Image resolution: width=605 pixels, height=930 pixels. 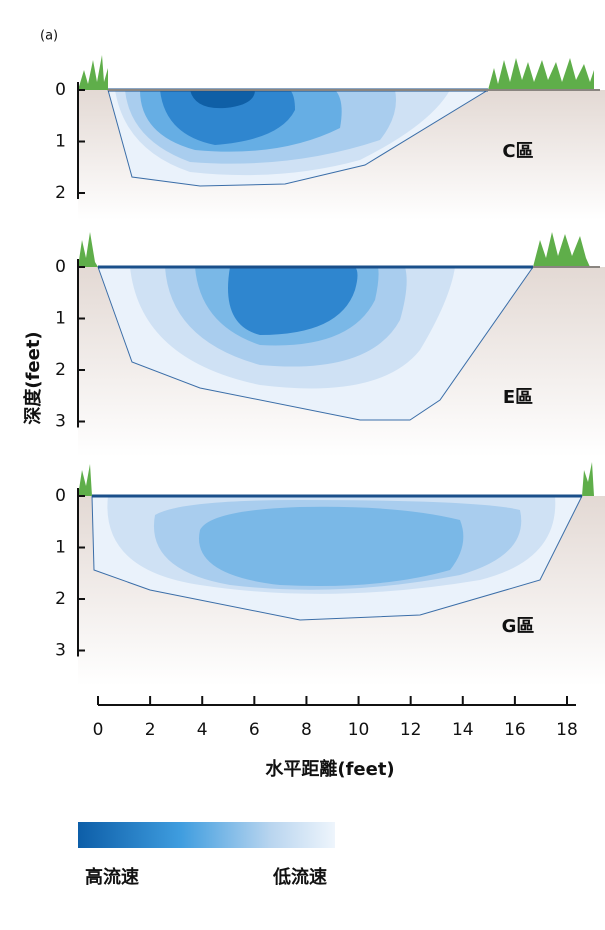 I want to click on x-tick-label: 4, so click(x=202, y=730).